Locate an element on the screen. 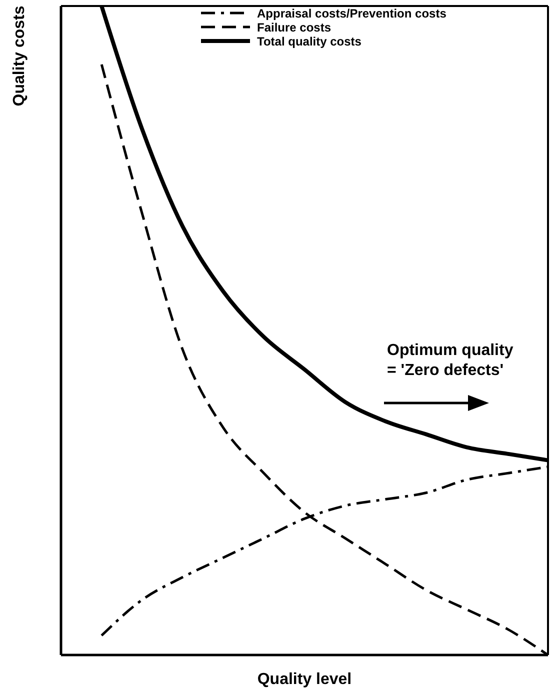  legend-label: Appraisal costs/Prevention costs is located at coordinates (352, 13).